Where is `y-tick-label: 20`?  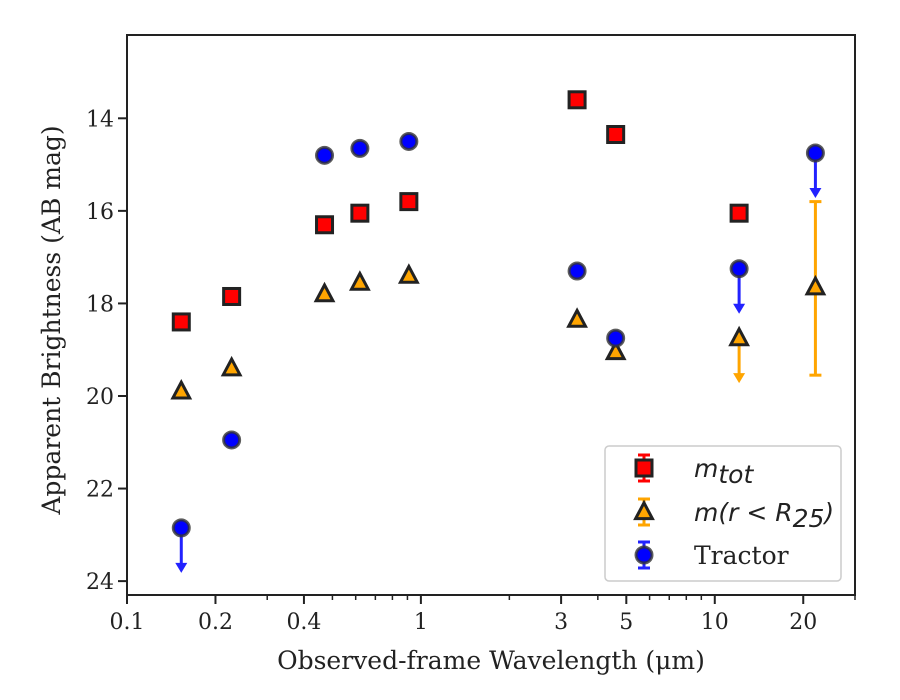 y-tick-label: 20 is located at coordinates (100, 397).